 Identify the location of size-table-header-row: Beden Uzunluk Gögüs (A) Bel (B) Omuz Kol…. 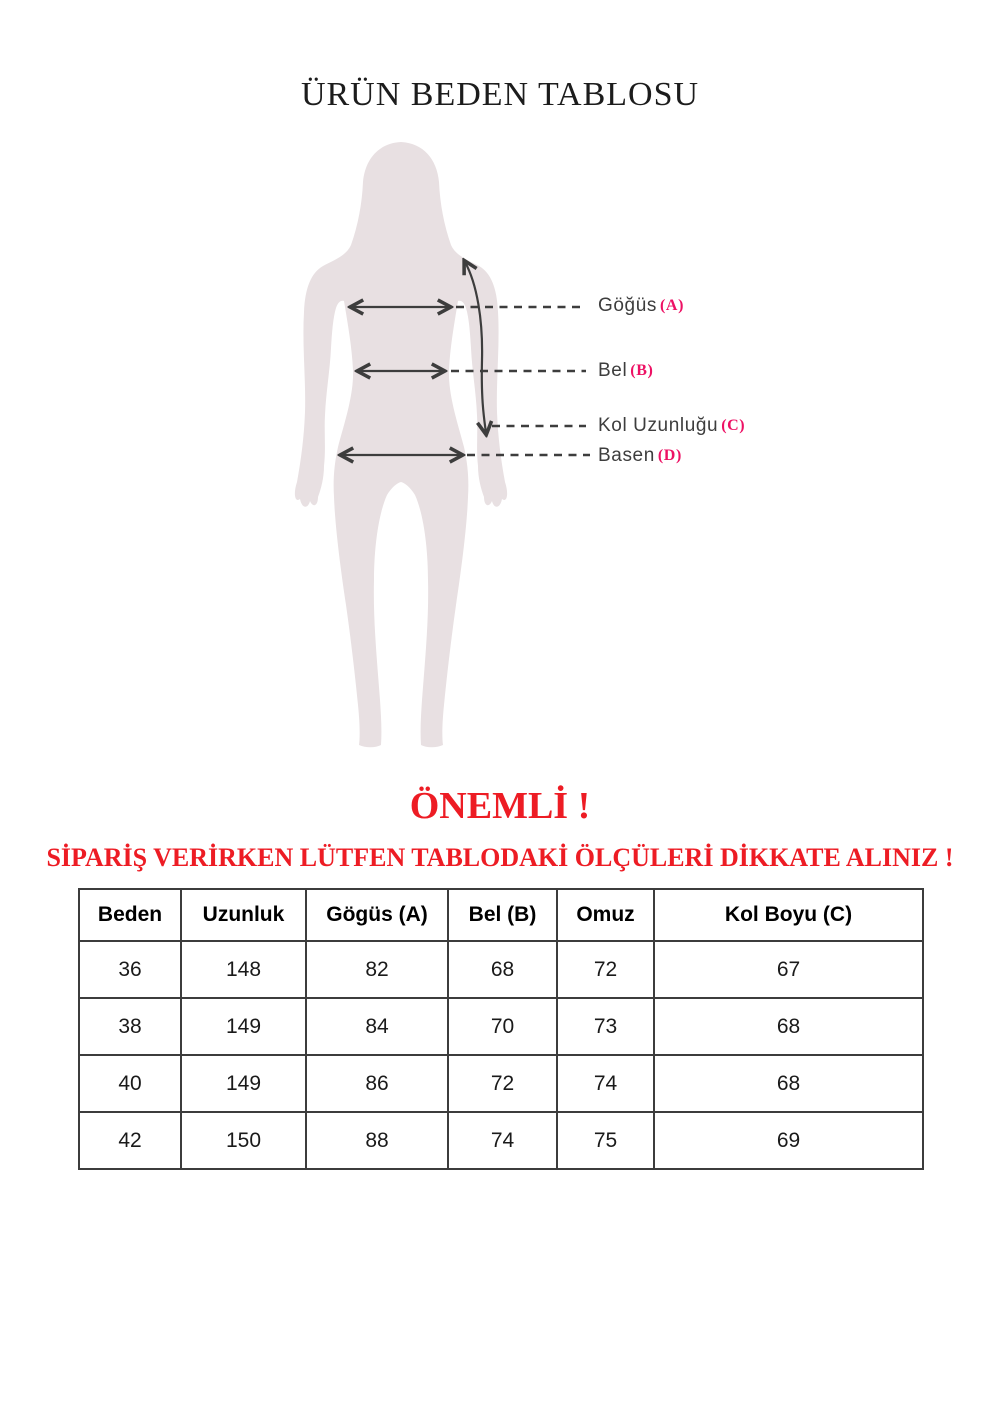
(501, 915).